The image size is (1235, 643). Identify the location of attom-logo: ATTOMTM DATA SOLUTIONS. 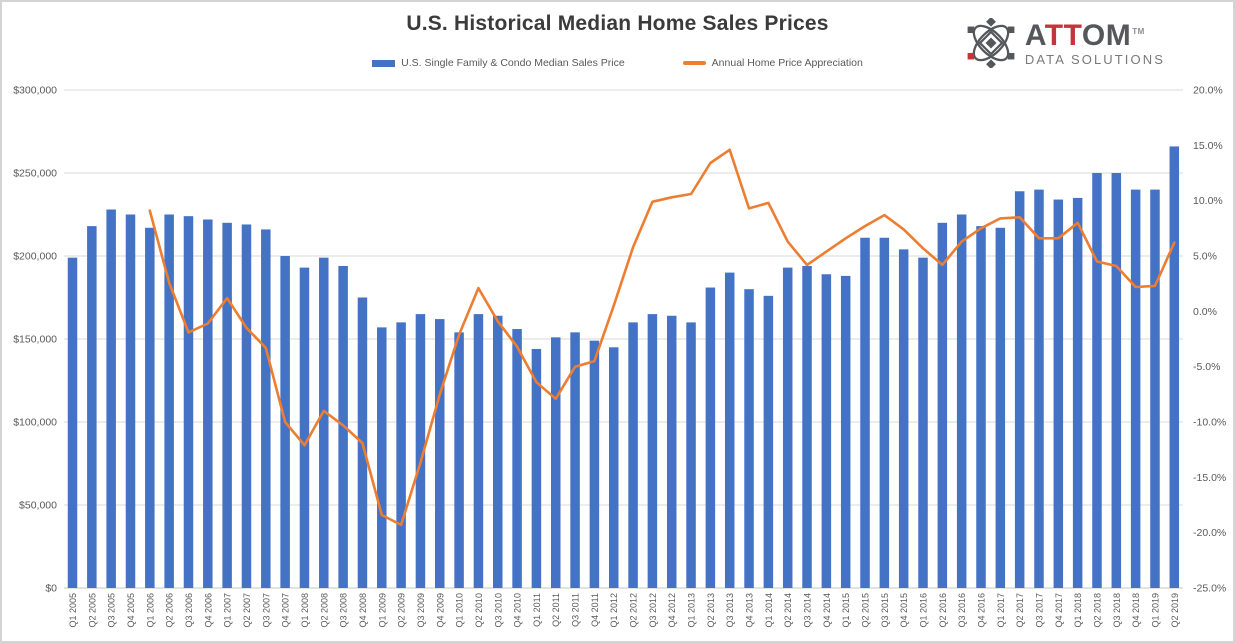
(1065, 43).